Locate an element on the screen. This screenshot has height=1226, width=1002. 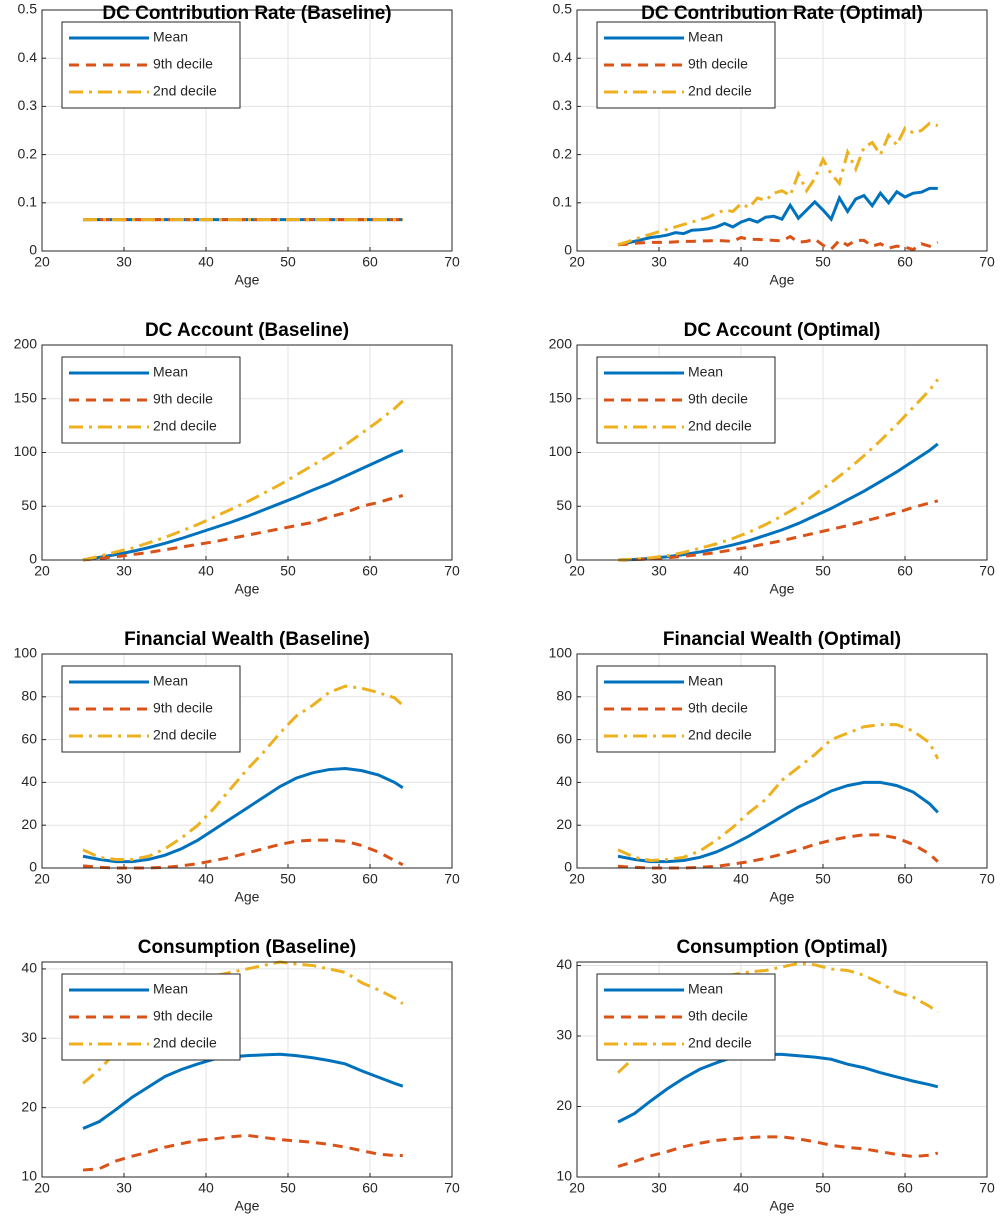
chart-title: DC Contribution Rate (Optimal) is located at coordinates (782, 13).